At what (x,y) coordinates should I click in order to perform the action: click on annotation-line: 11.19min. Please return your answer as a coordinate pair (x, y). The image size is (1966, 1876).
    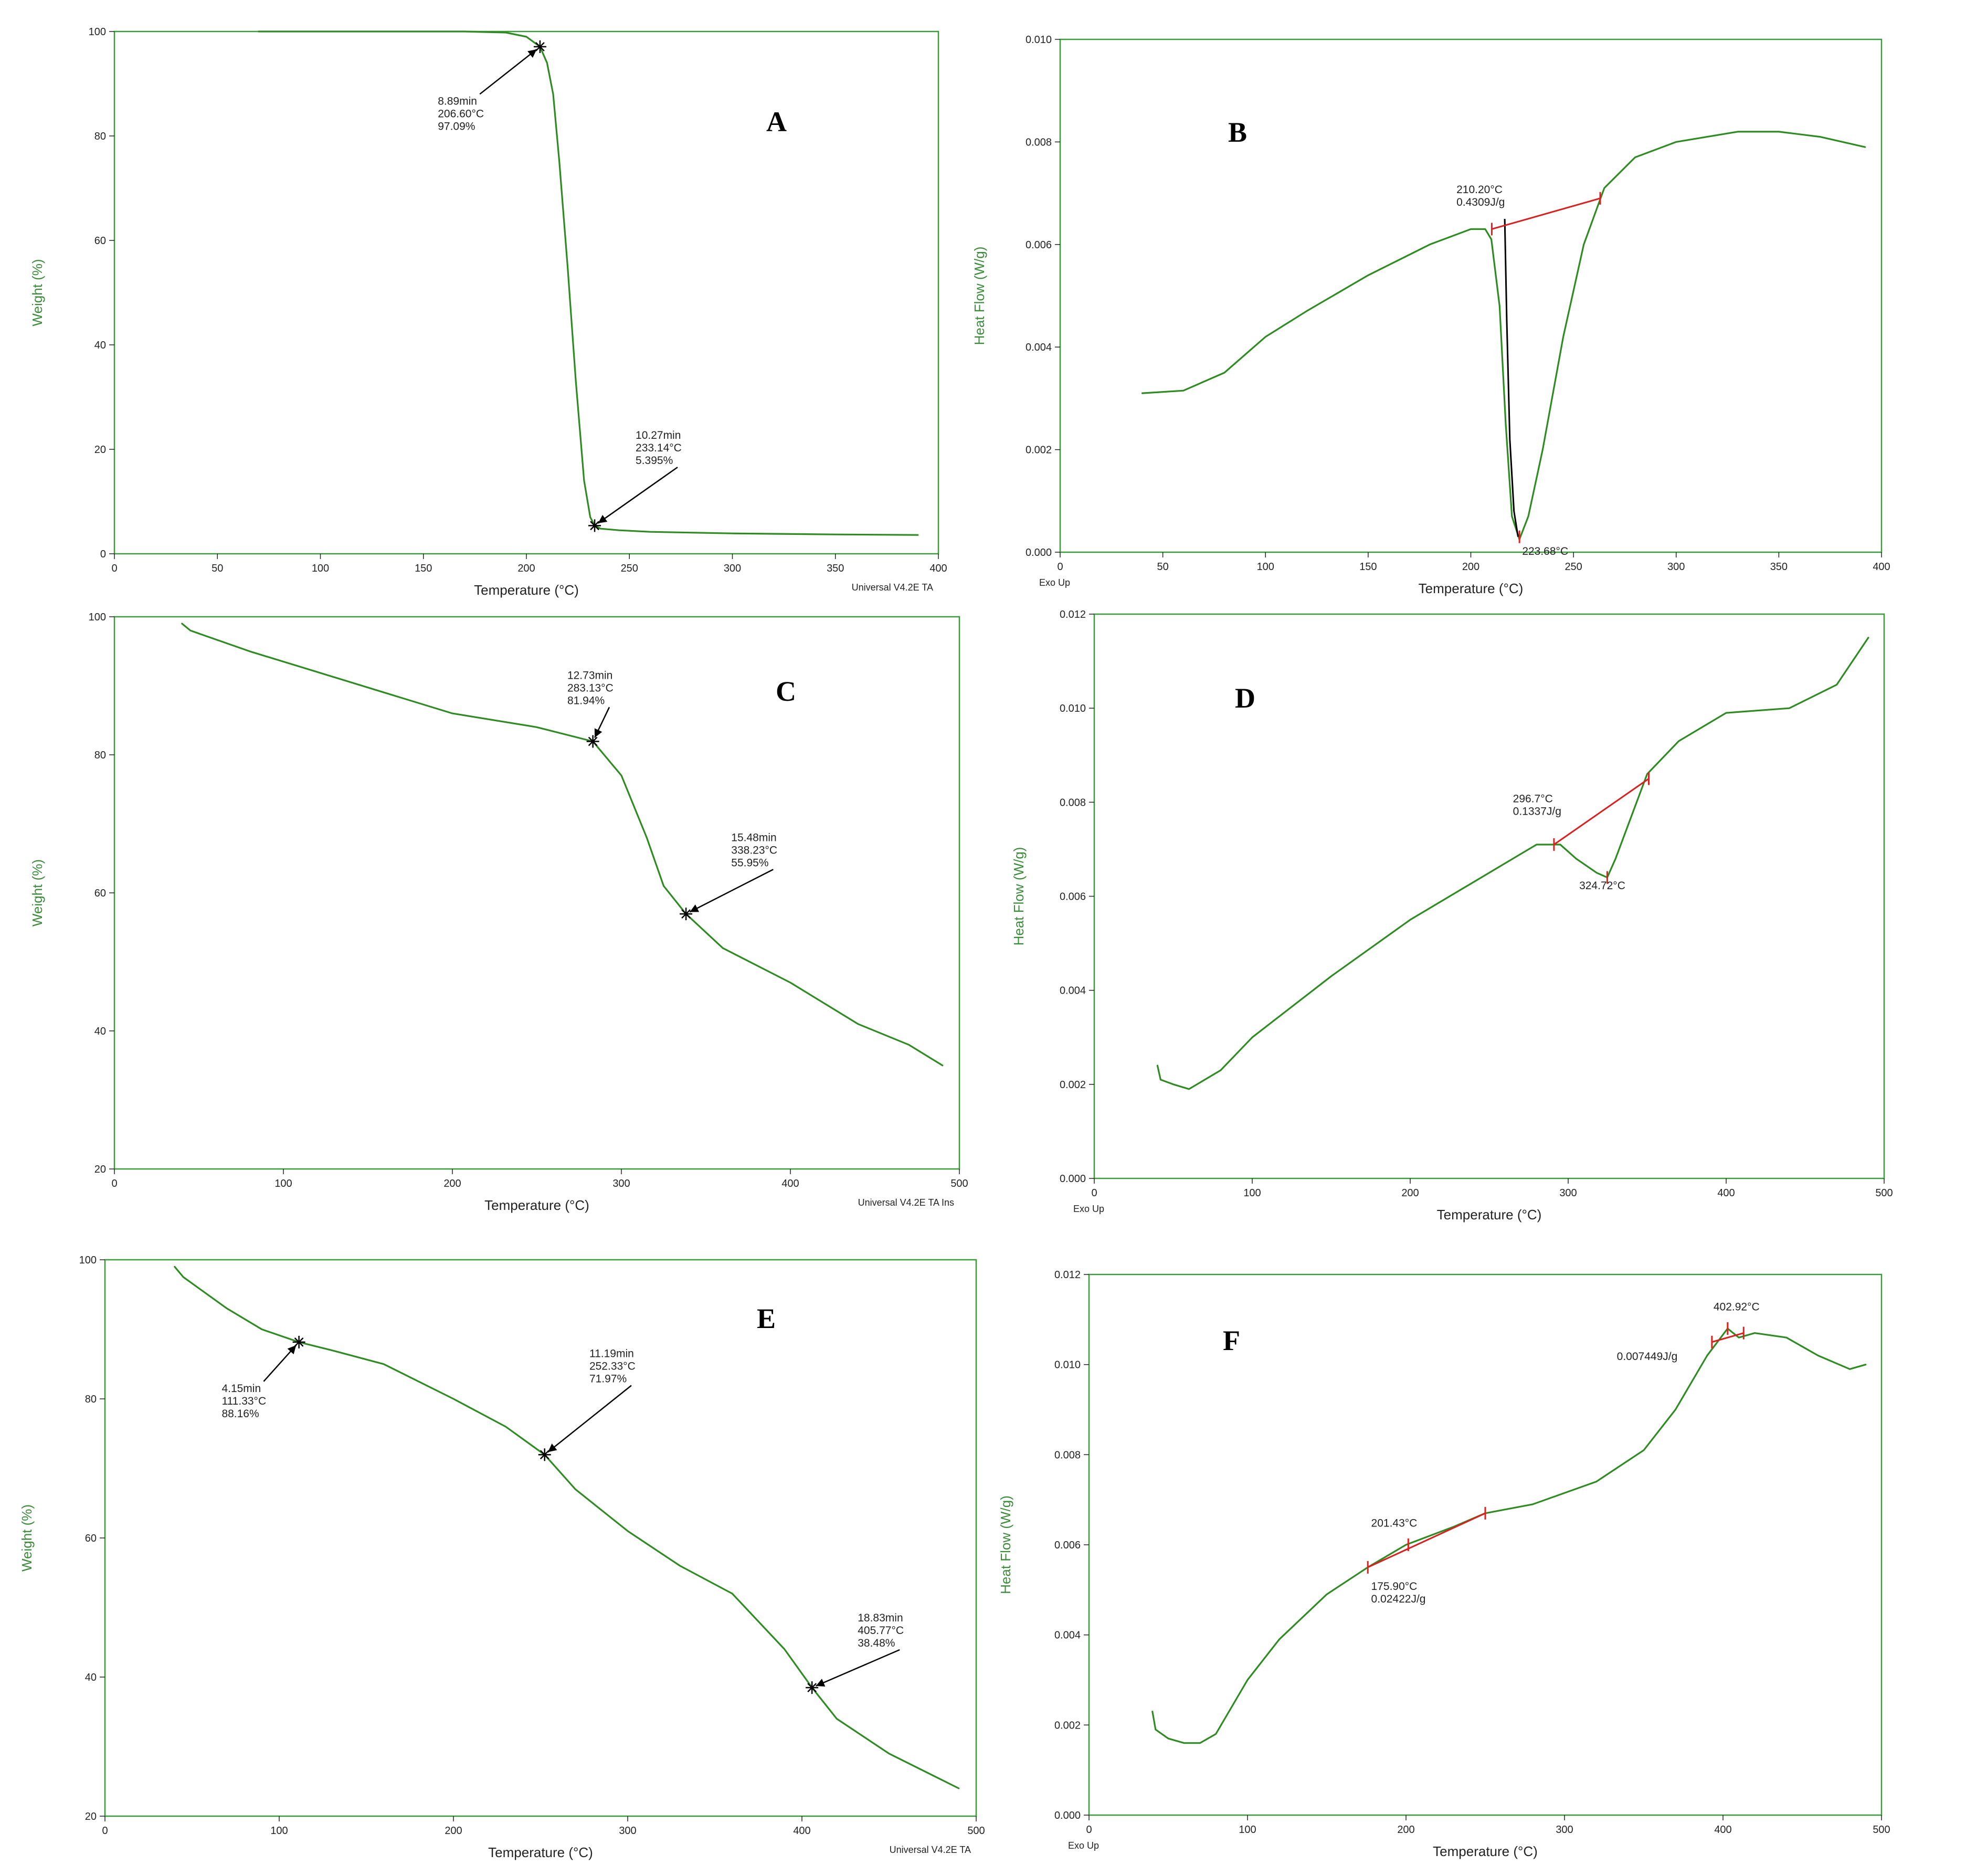
    Looking at the image, I should click on (611, 1354).